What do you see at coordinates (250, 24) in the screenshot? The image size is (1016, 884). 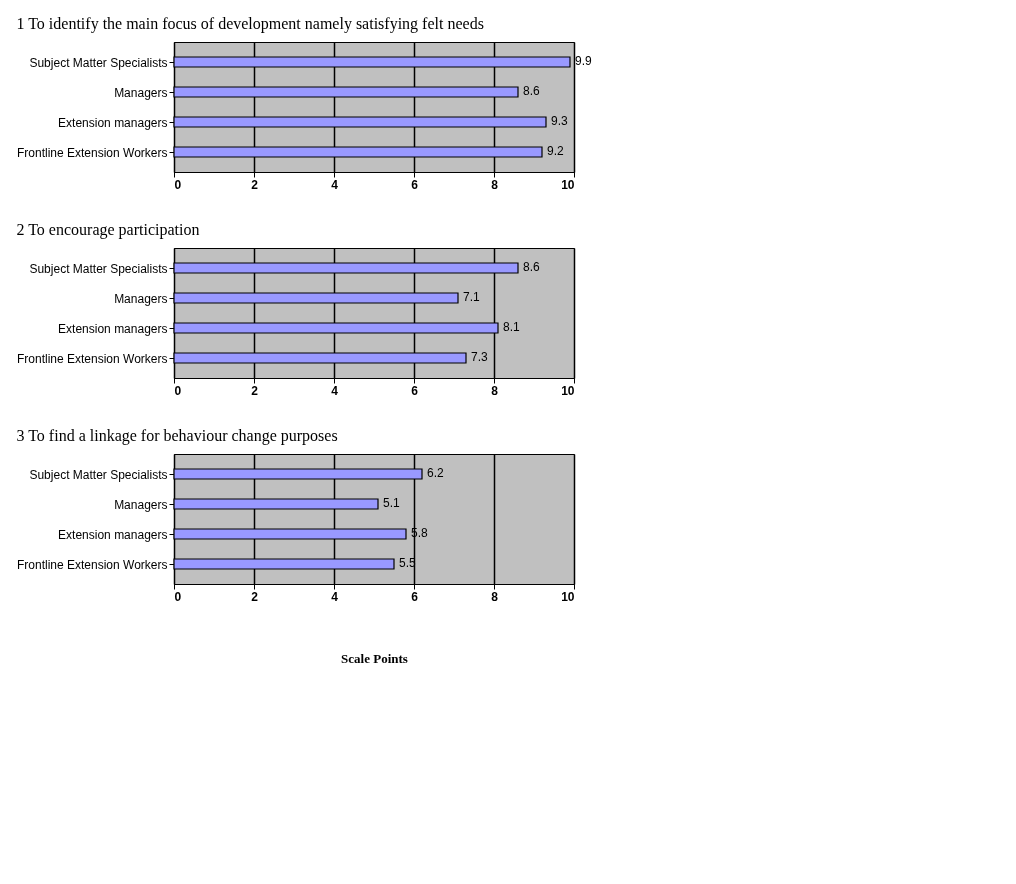 I see `chart-title: 1 To identify the main focus of development namely satisfying felt needs` at bounding box center [250, 24].